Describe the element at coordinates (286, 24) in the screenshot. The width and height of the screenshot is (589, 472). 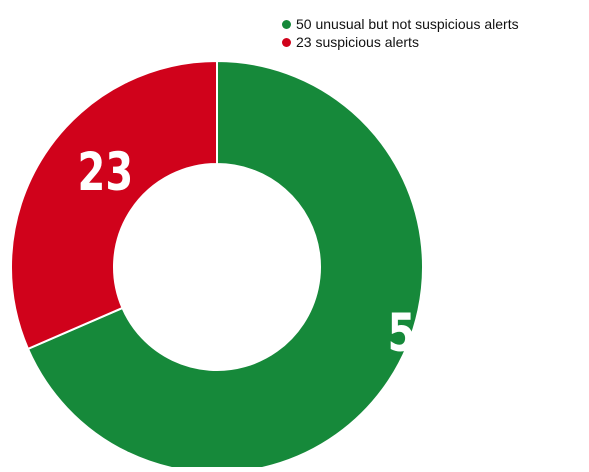
I see `legend-dot-icon-unusual` at that location.